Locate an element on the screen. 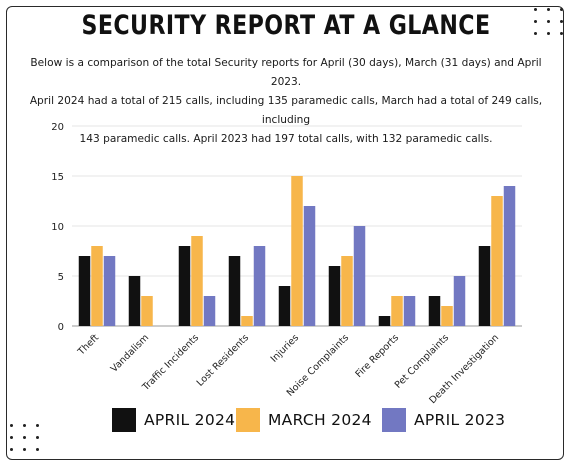 The width and height of the screenshot is (572, 467). y-tick-label: 15 is located at coordinates (57, 177).